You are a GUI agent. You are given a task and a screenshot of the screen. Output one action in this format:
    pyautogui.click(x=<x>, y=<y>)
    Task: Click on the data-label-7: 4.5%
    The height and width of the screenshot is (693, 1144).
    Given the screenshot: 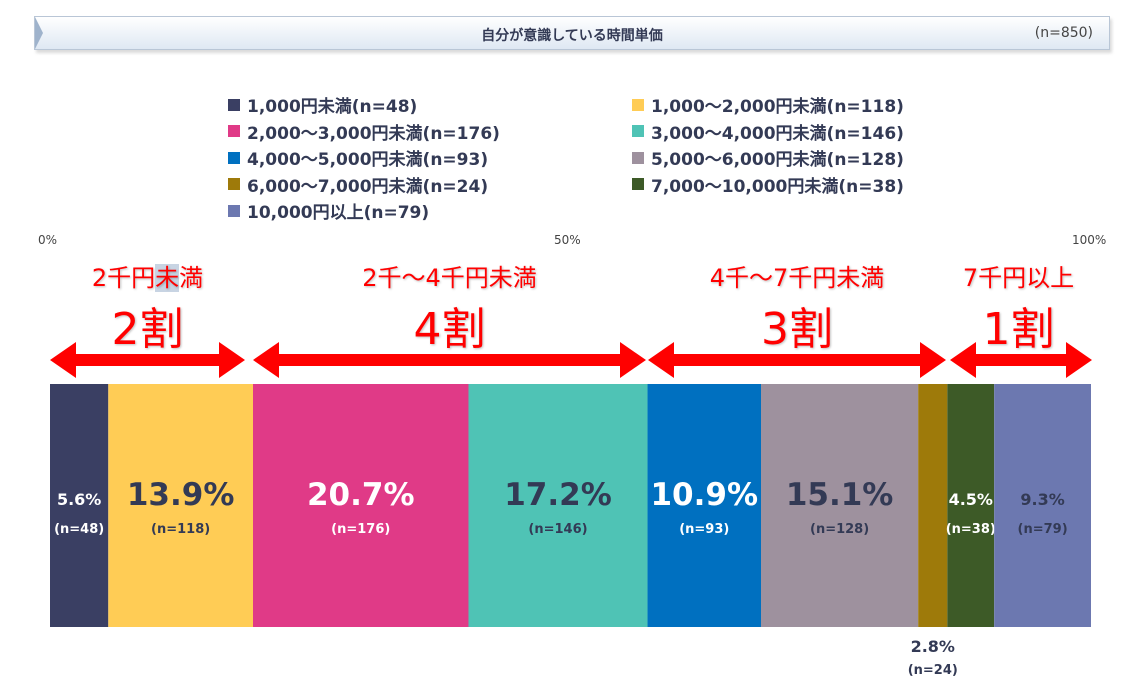 What is the action you would take?
    pyautogui.click(x=971, y=499)
    